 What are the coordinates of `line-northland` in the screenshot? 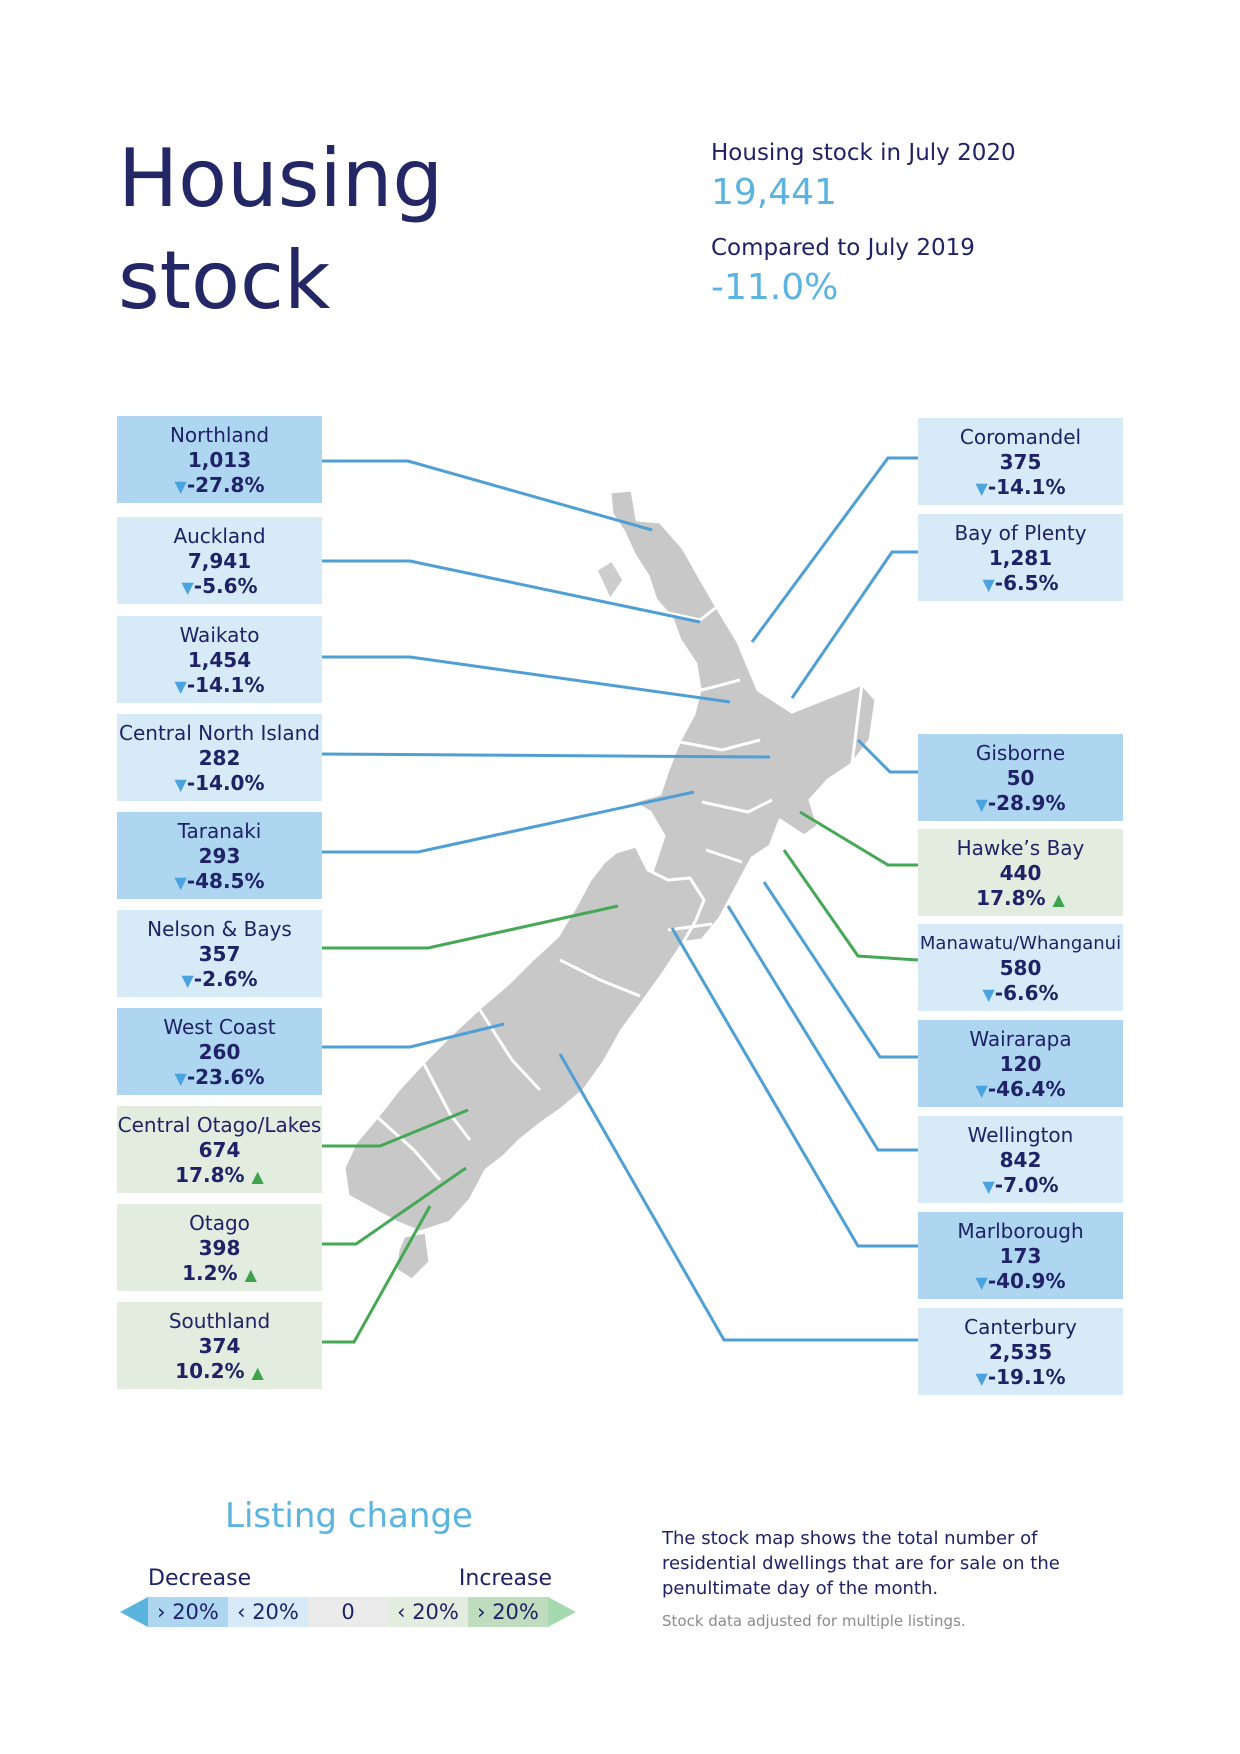 It's located at (486, 495).